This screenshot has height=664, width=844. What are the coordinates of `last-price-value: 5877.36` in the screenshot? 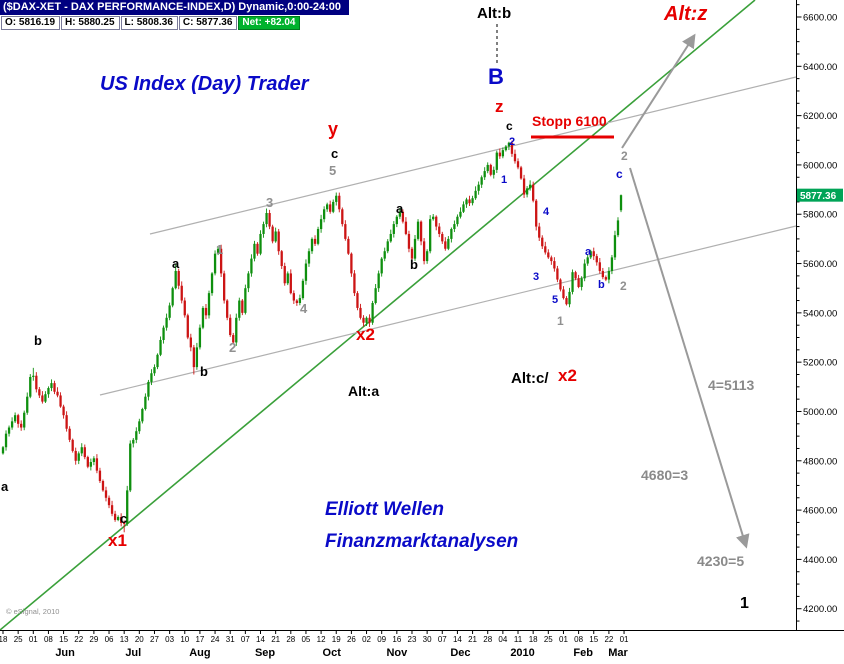 It's located at (818, 196).